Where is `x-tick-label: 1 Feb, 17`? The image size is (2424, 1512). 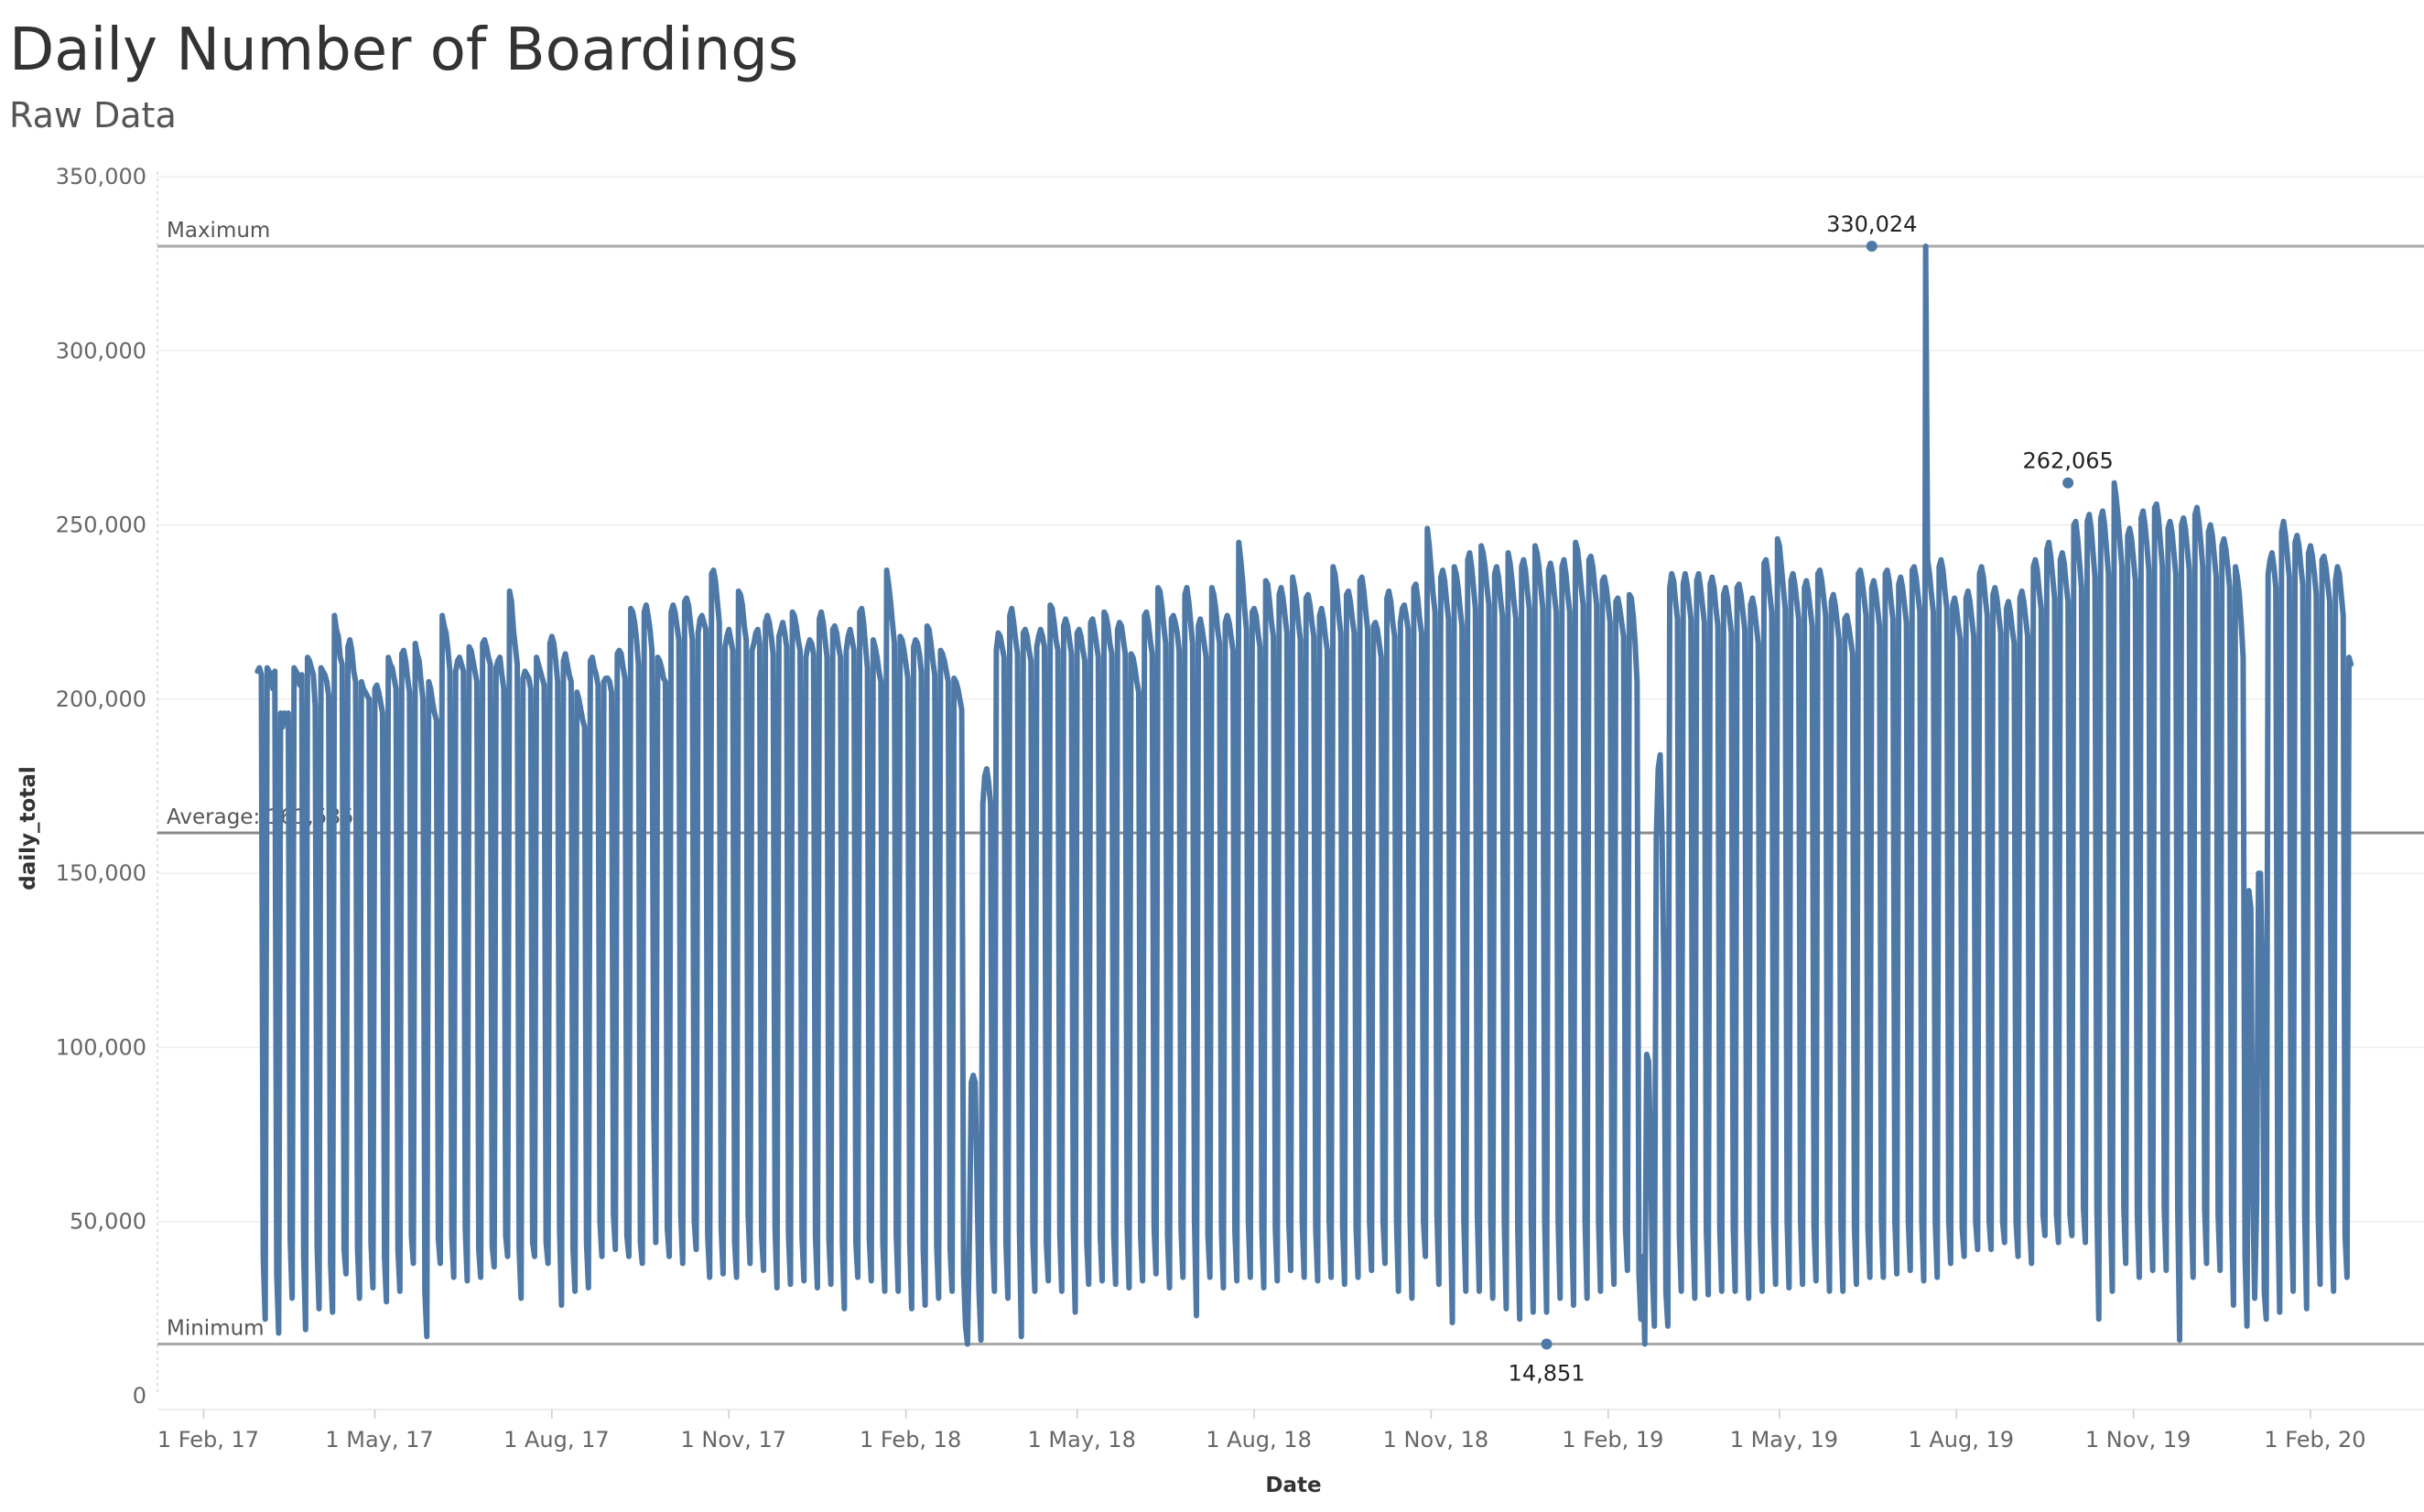
x-tick-label: 1 Feb, 17 is located at coordinates (208, 1440).